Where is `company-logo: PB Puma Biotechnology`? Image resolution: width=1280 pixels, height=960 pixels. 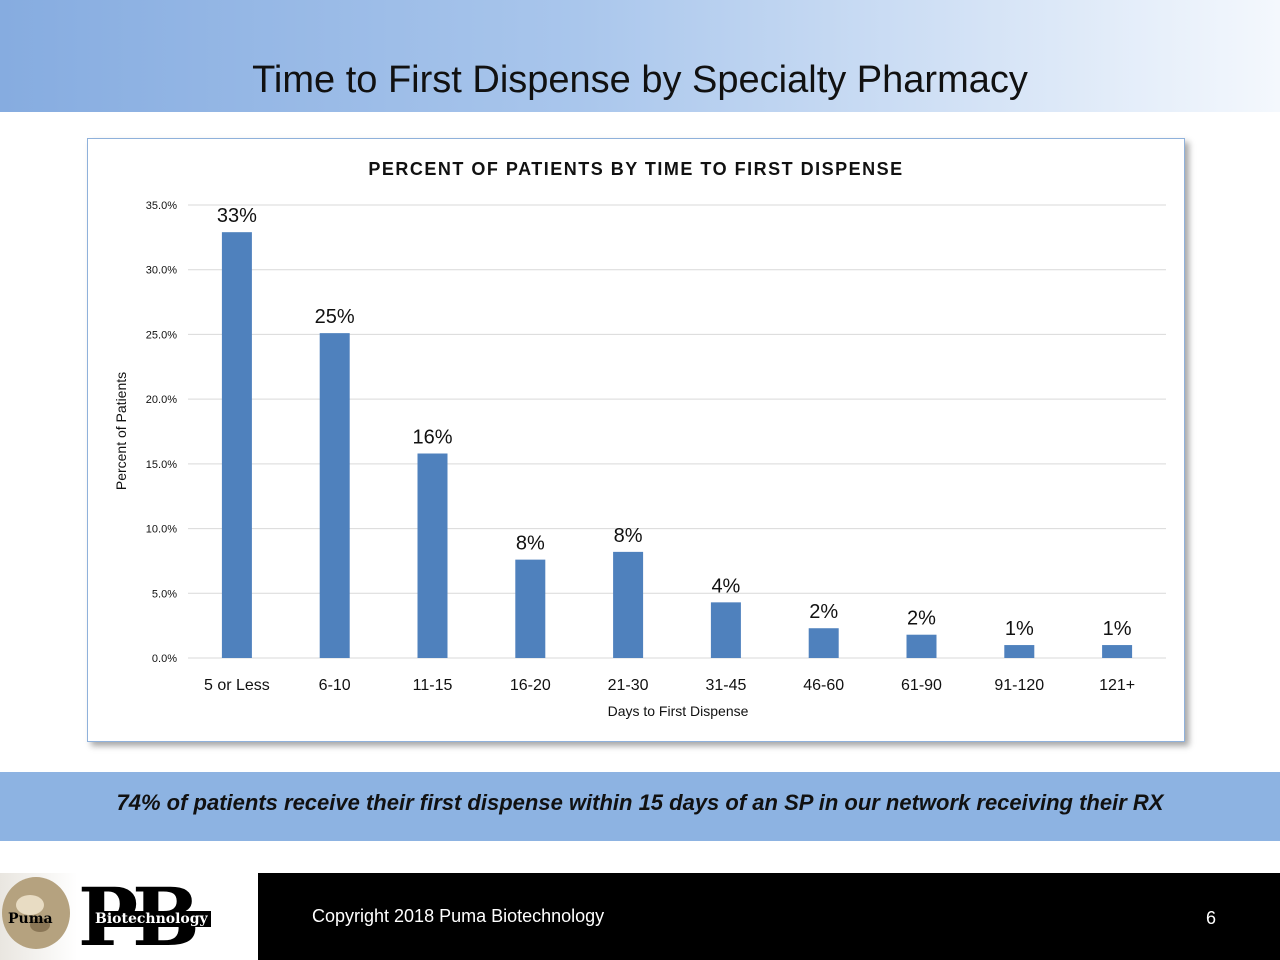 company-logo: PB Puma Biotechnology is located at coordinates (129, 916).